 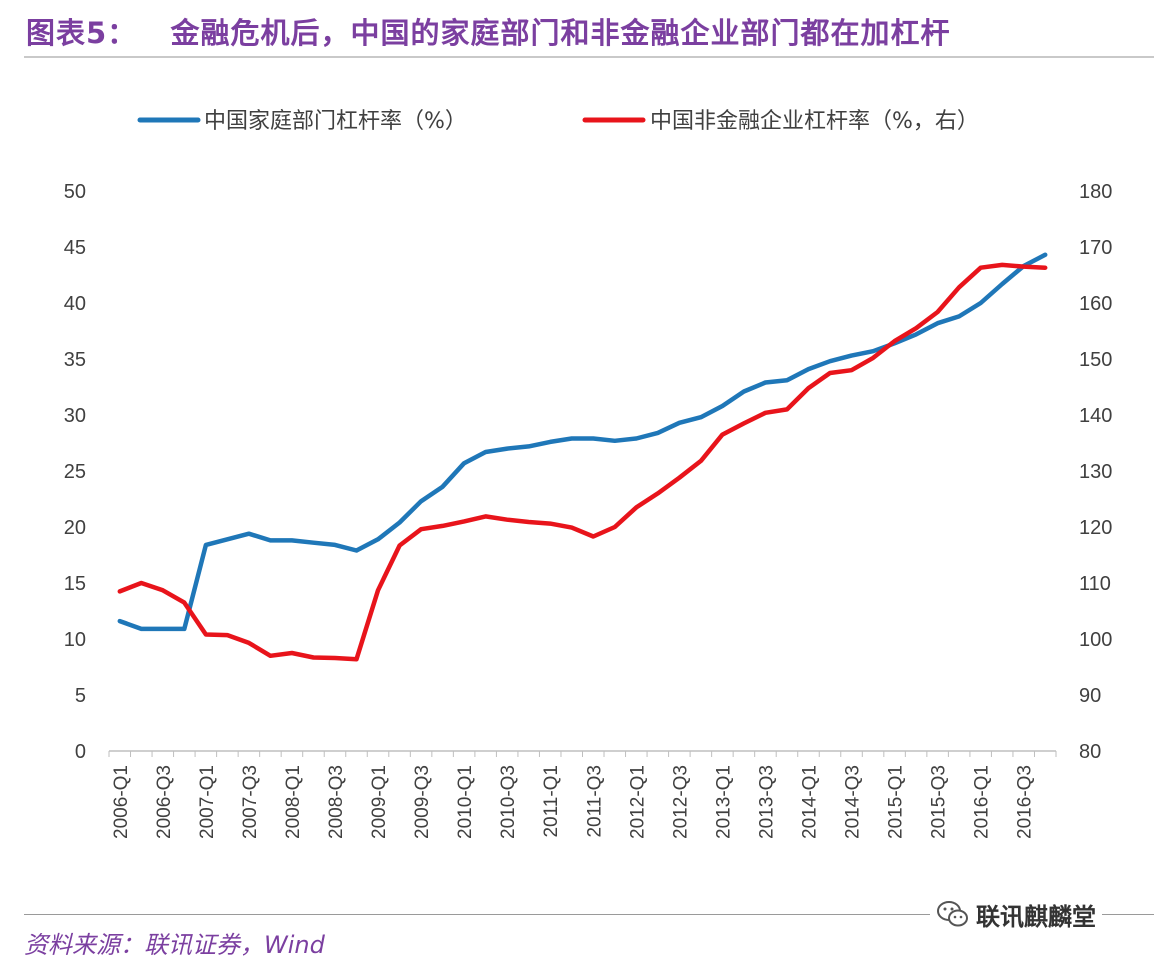 What do you see at coordinates (896, 802) in the screenshot?
I see `x-tick-label: 2015-Q1` at bounding box center [896, 802].